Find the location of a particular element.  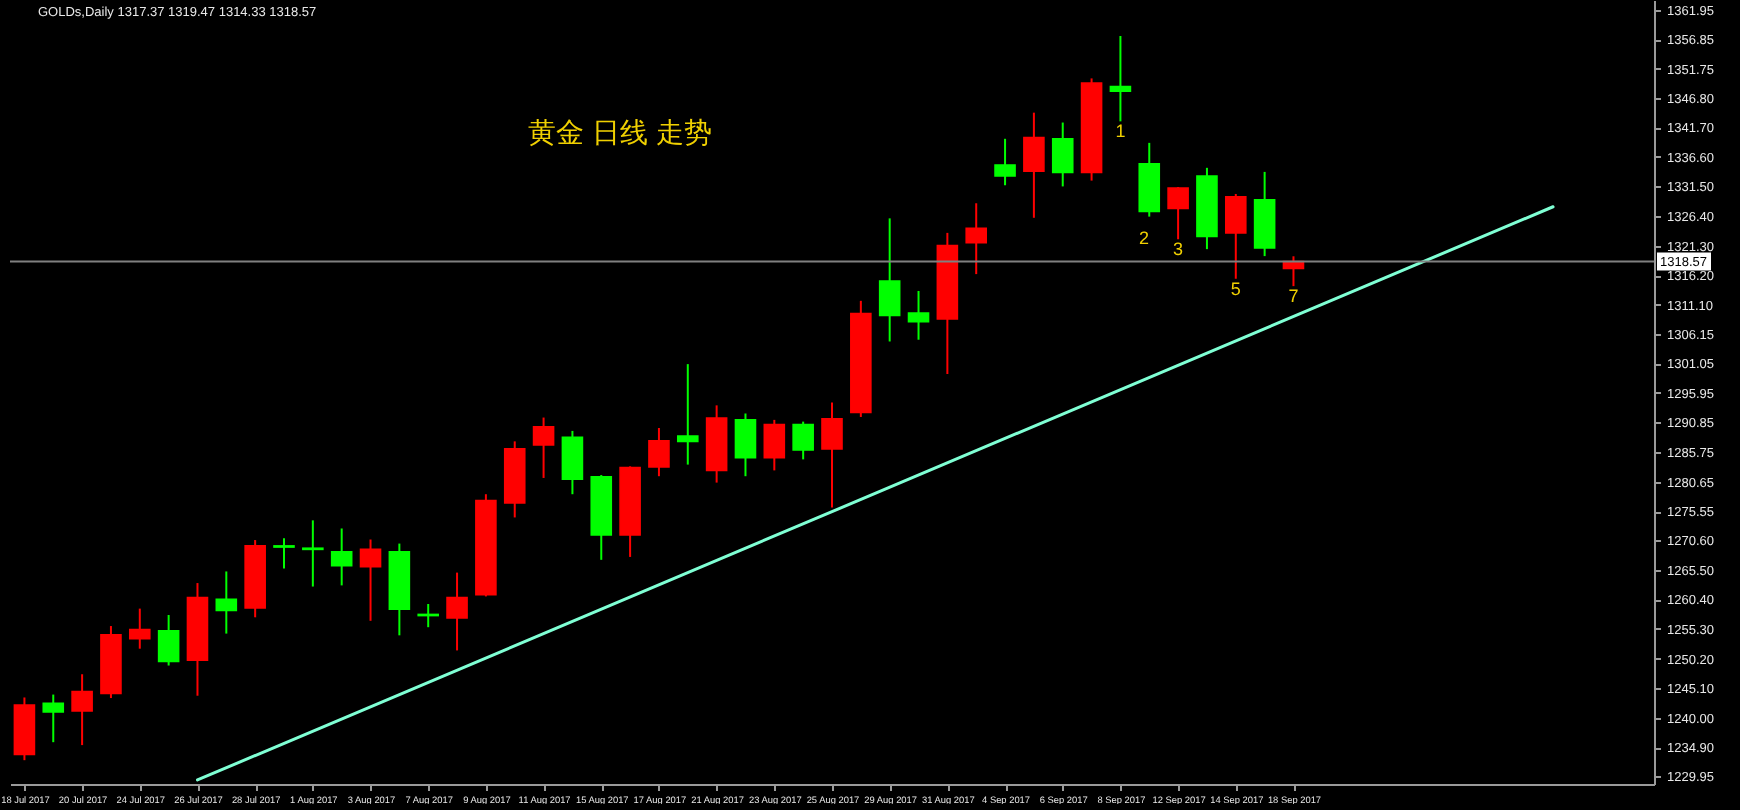

annotation: 3 is located at coordinates (1178, 249).